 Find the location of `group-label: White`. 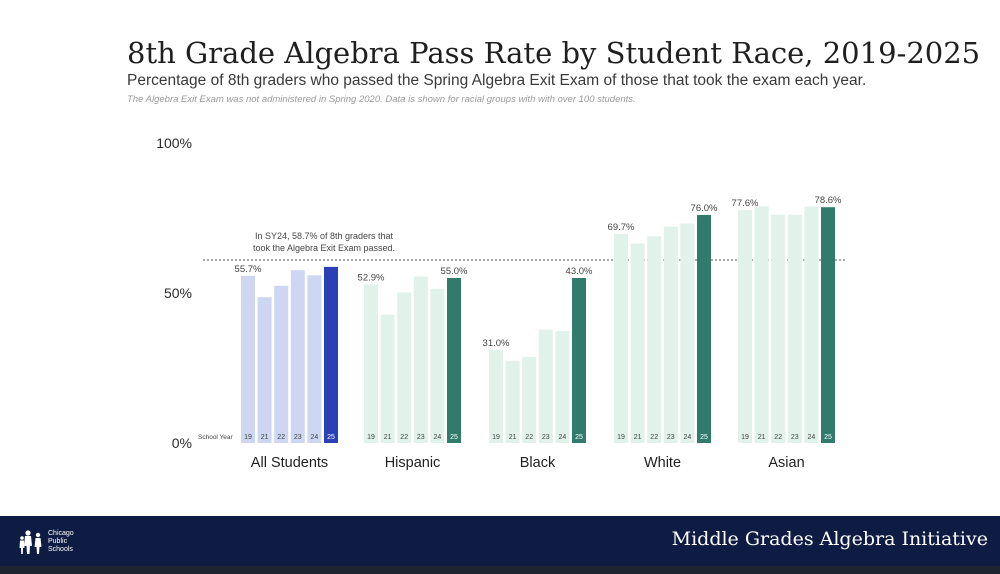

group-label: White is located at coordinates (662, 463).